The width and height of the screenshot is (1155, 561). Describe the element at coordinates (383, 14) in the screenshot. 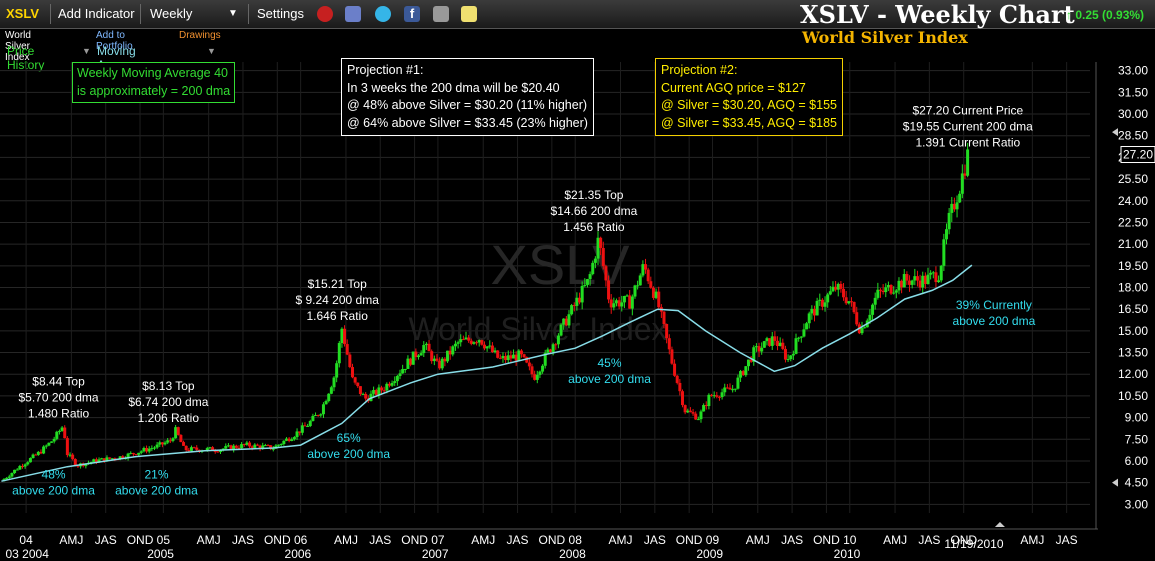

I see `twitter-icon` at that location.